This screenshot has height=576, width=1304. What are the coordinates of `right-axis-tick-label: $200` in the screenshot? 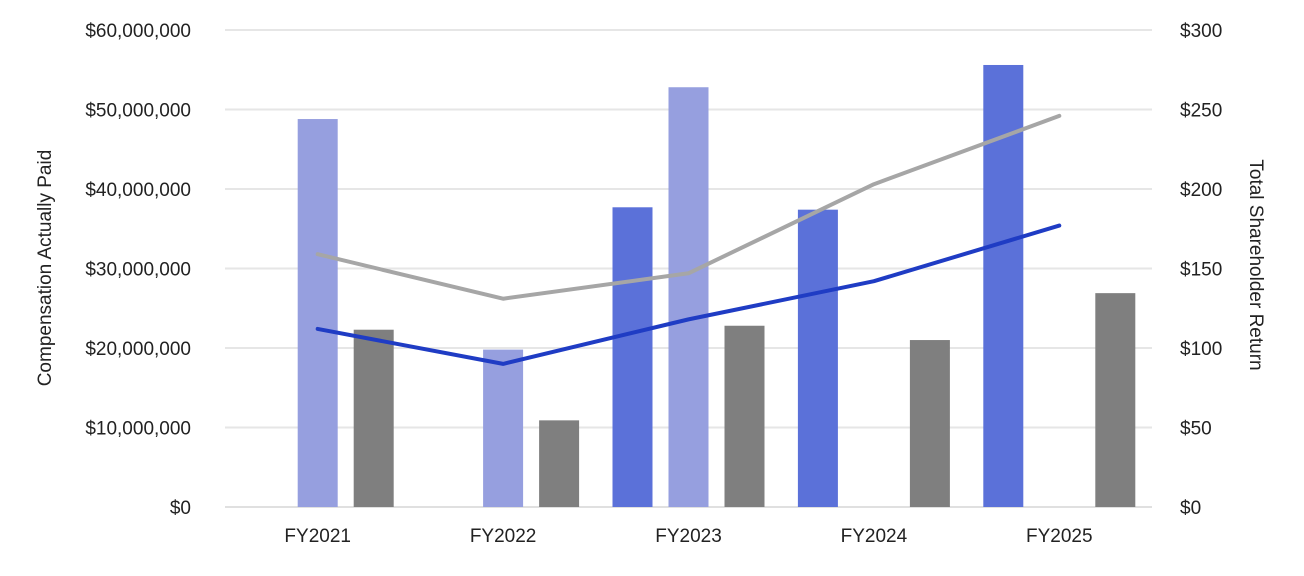 It's located at (1201, 190).